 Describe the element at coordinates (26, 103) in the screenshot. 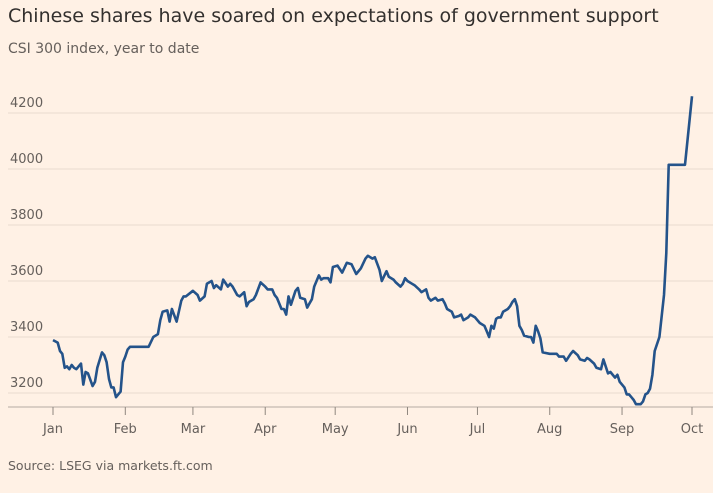

I see `y-tick-label: 4200` at that location.